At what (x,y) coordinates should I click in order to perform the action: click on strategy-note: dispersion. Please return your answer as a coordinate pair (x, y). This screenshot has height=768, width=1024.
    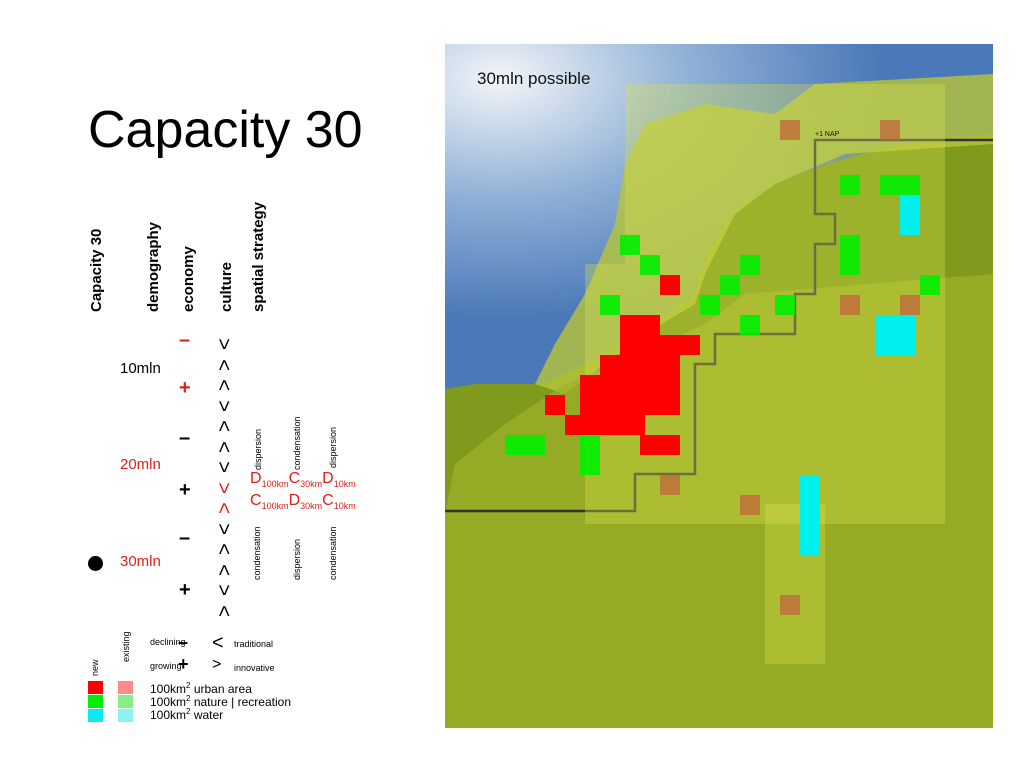
    Looking at the image, I should click on (258, 449).